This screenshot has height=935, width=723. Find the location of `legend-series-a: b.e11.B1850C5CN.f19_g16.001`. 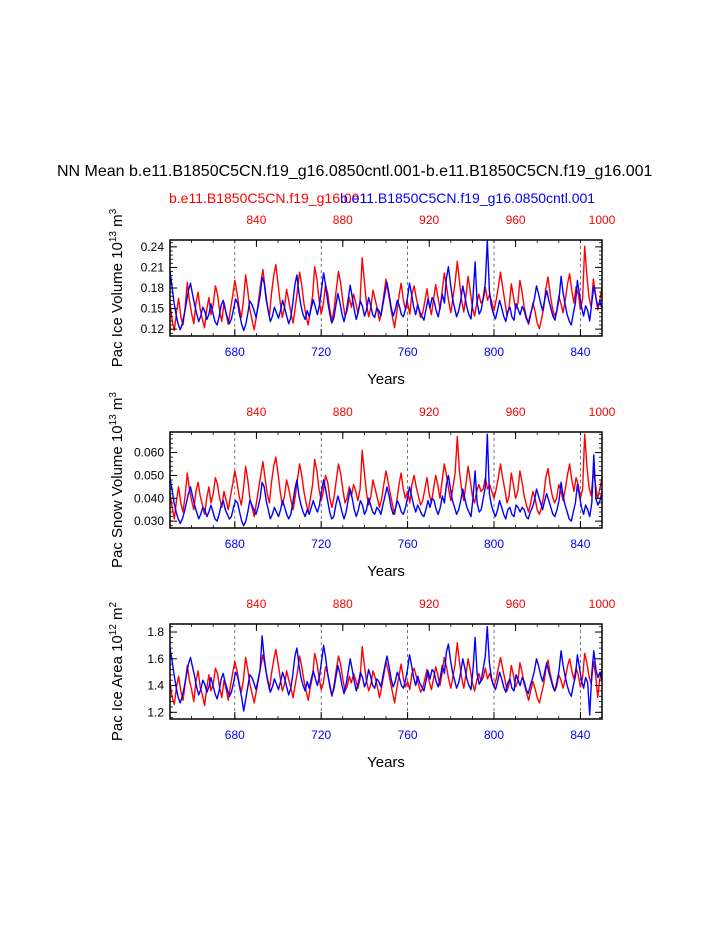

legend-series-a: b.e11.B1850C5CN.f19_g16.001 is located at coordinates (268, 198).